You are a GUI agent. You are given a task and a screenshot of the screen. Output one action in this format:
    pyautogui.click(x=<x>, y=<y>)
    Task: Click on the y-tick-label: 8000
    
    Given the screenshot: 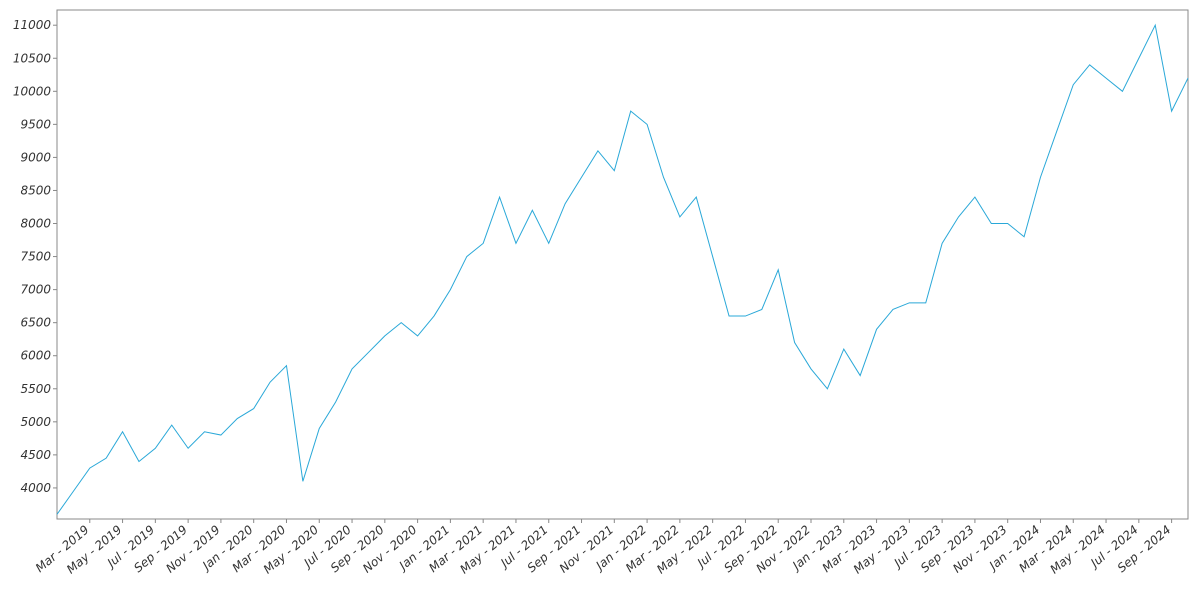 What is the action you would take?
    pyautogui.click(x=35, y=224)
    